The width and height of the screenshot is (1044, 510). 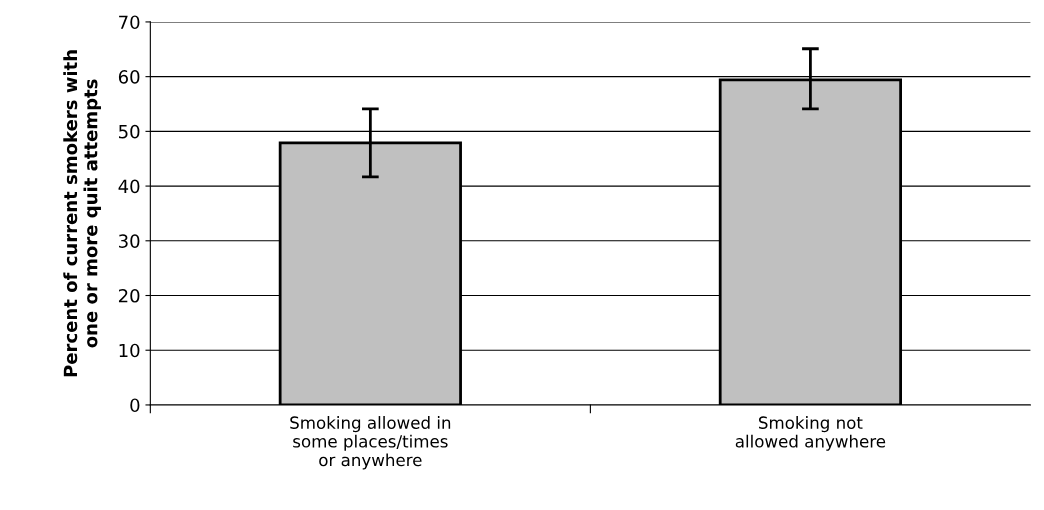 I want to click on y-tick-label: 50, so click(x=129, y=131).